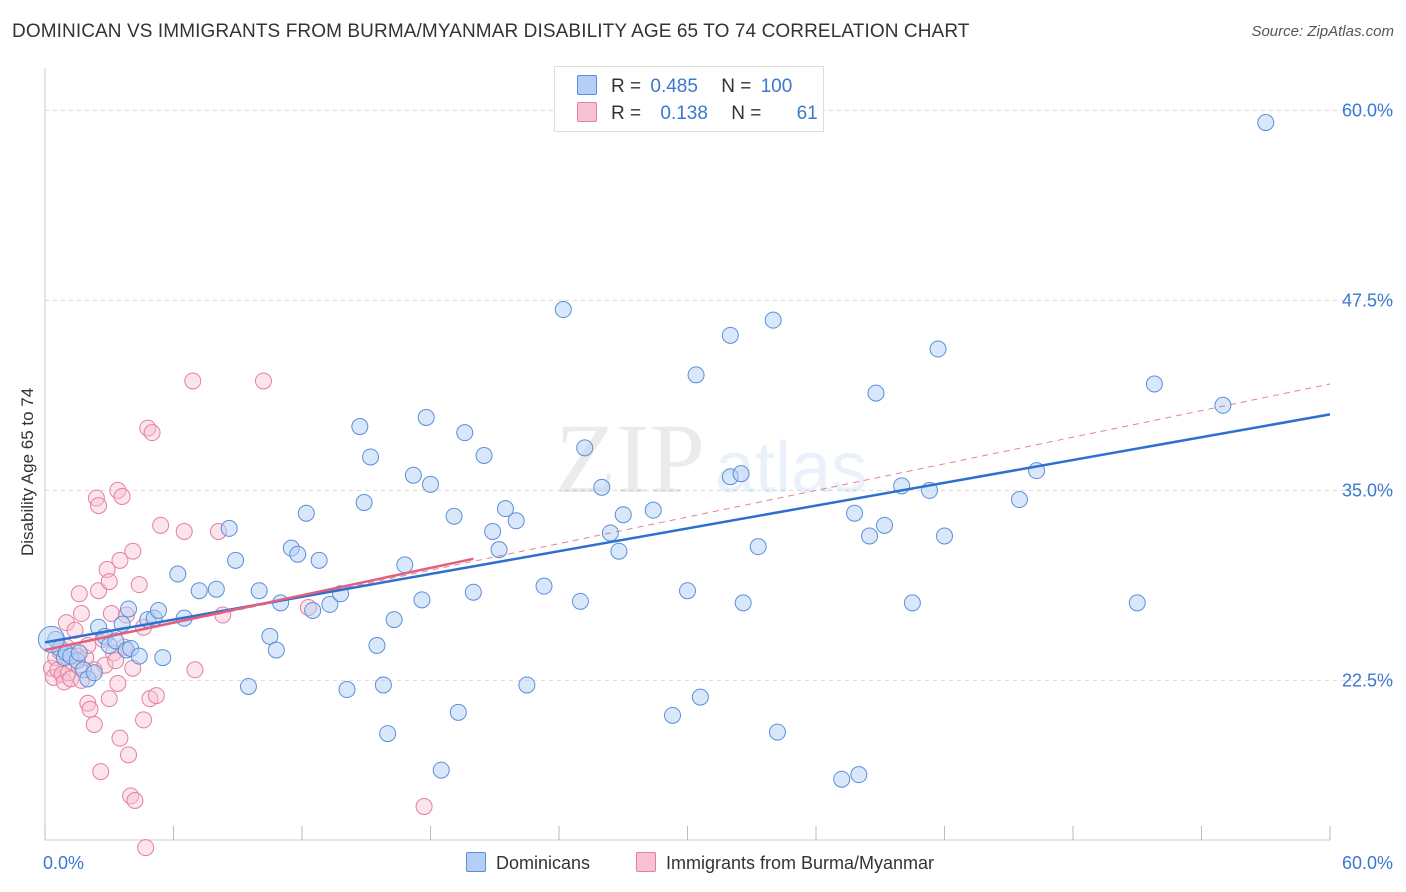  What do you see at coordinates (587, 85) in the screenshot?
I see `legend-swatch-blue` at bounding box center [587, 85].